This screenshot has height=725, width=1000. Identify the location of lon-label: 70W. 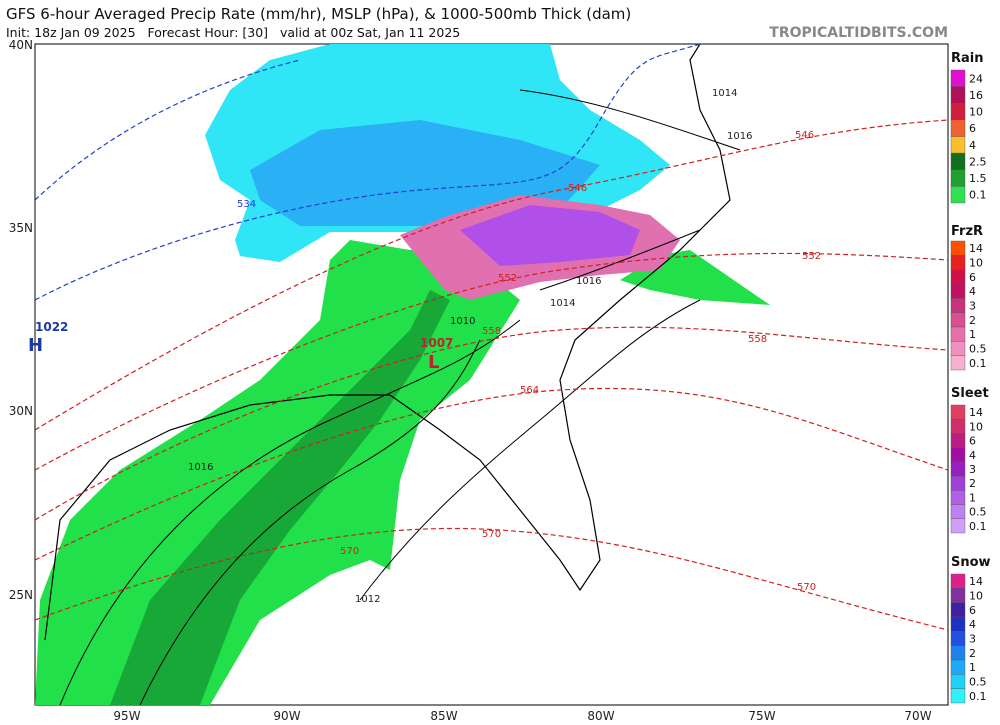
(917, 716).